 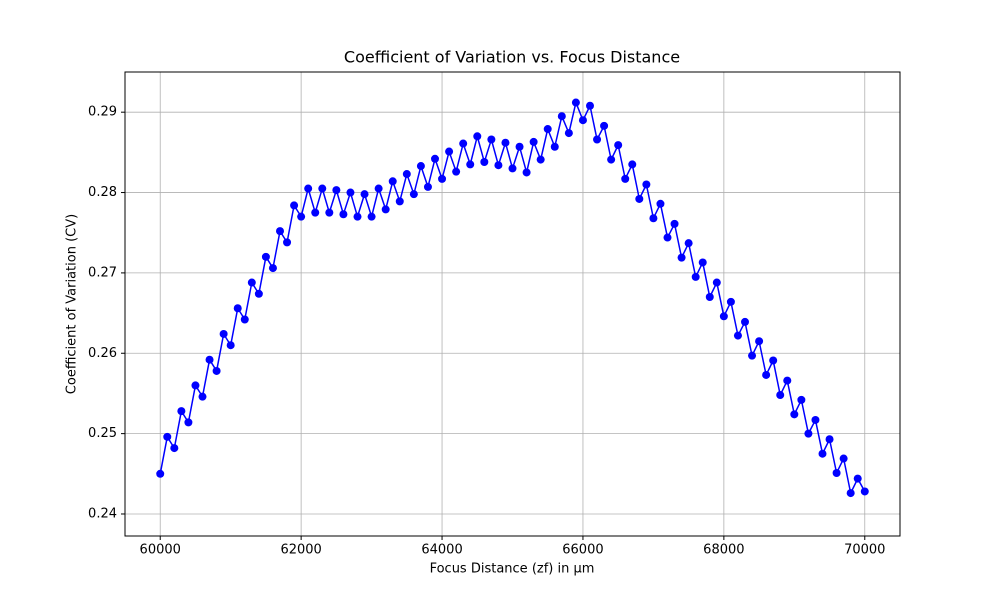 I want to click on x-tick-label: 64000, so click(x=441, y=550).